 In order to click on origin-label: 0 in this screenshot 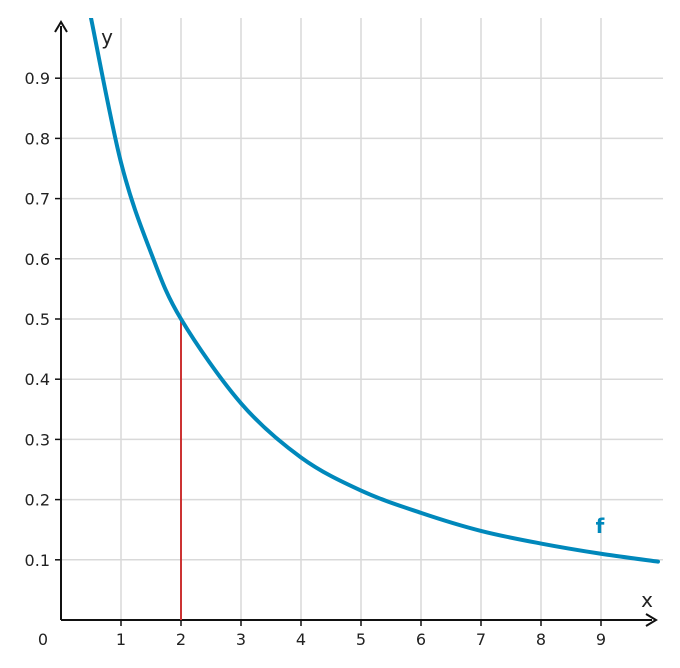, I will do `click(43, 639)`.